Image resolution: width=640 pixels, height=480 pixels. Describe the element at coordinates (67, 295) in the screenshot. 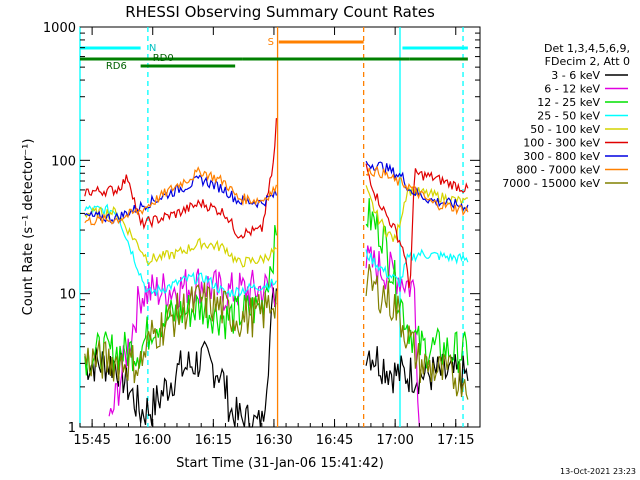

I see `y-tick-label-1: 10` at that location.